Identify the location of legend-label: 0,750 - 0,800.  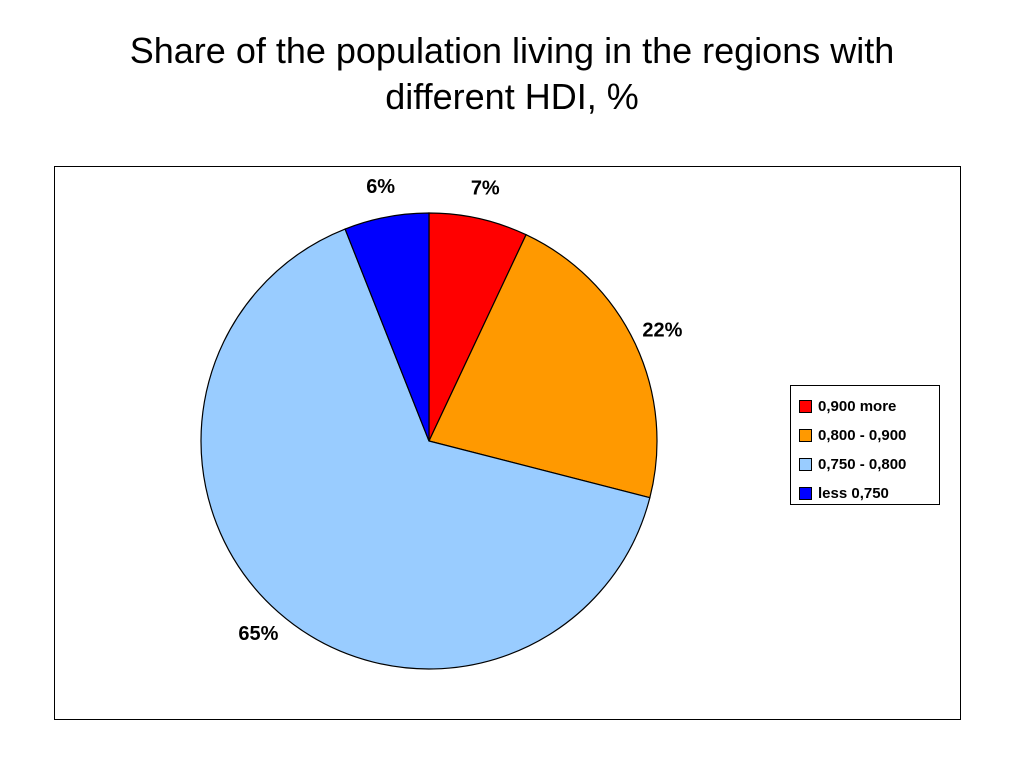
(862, 464).